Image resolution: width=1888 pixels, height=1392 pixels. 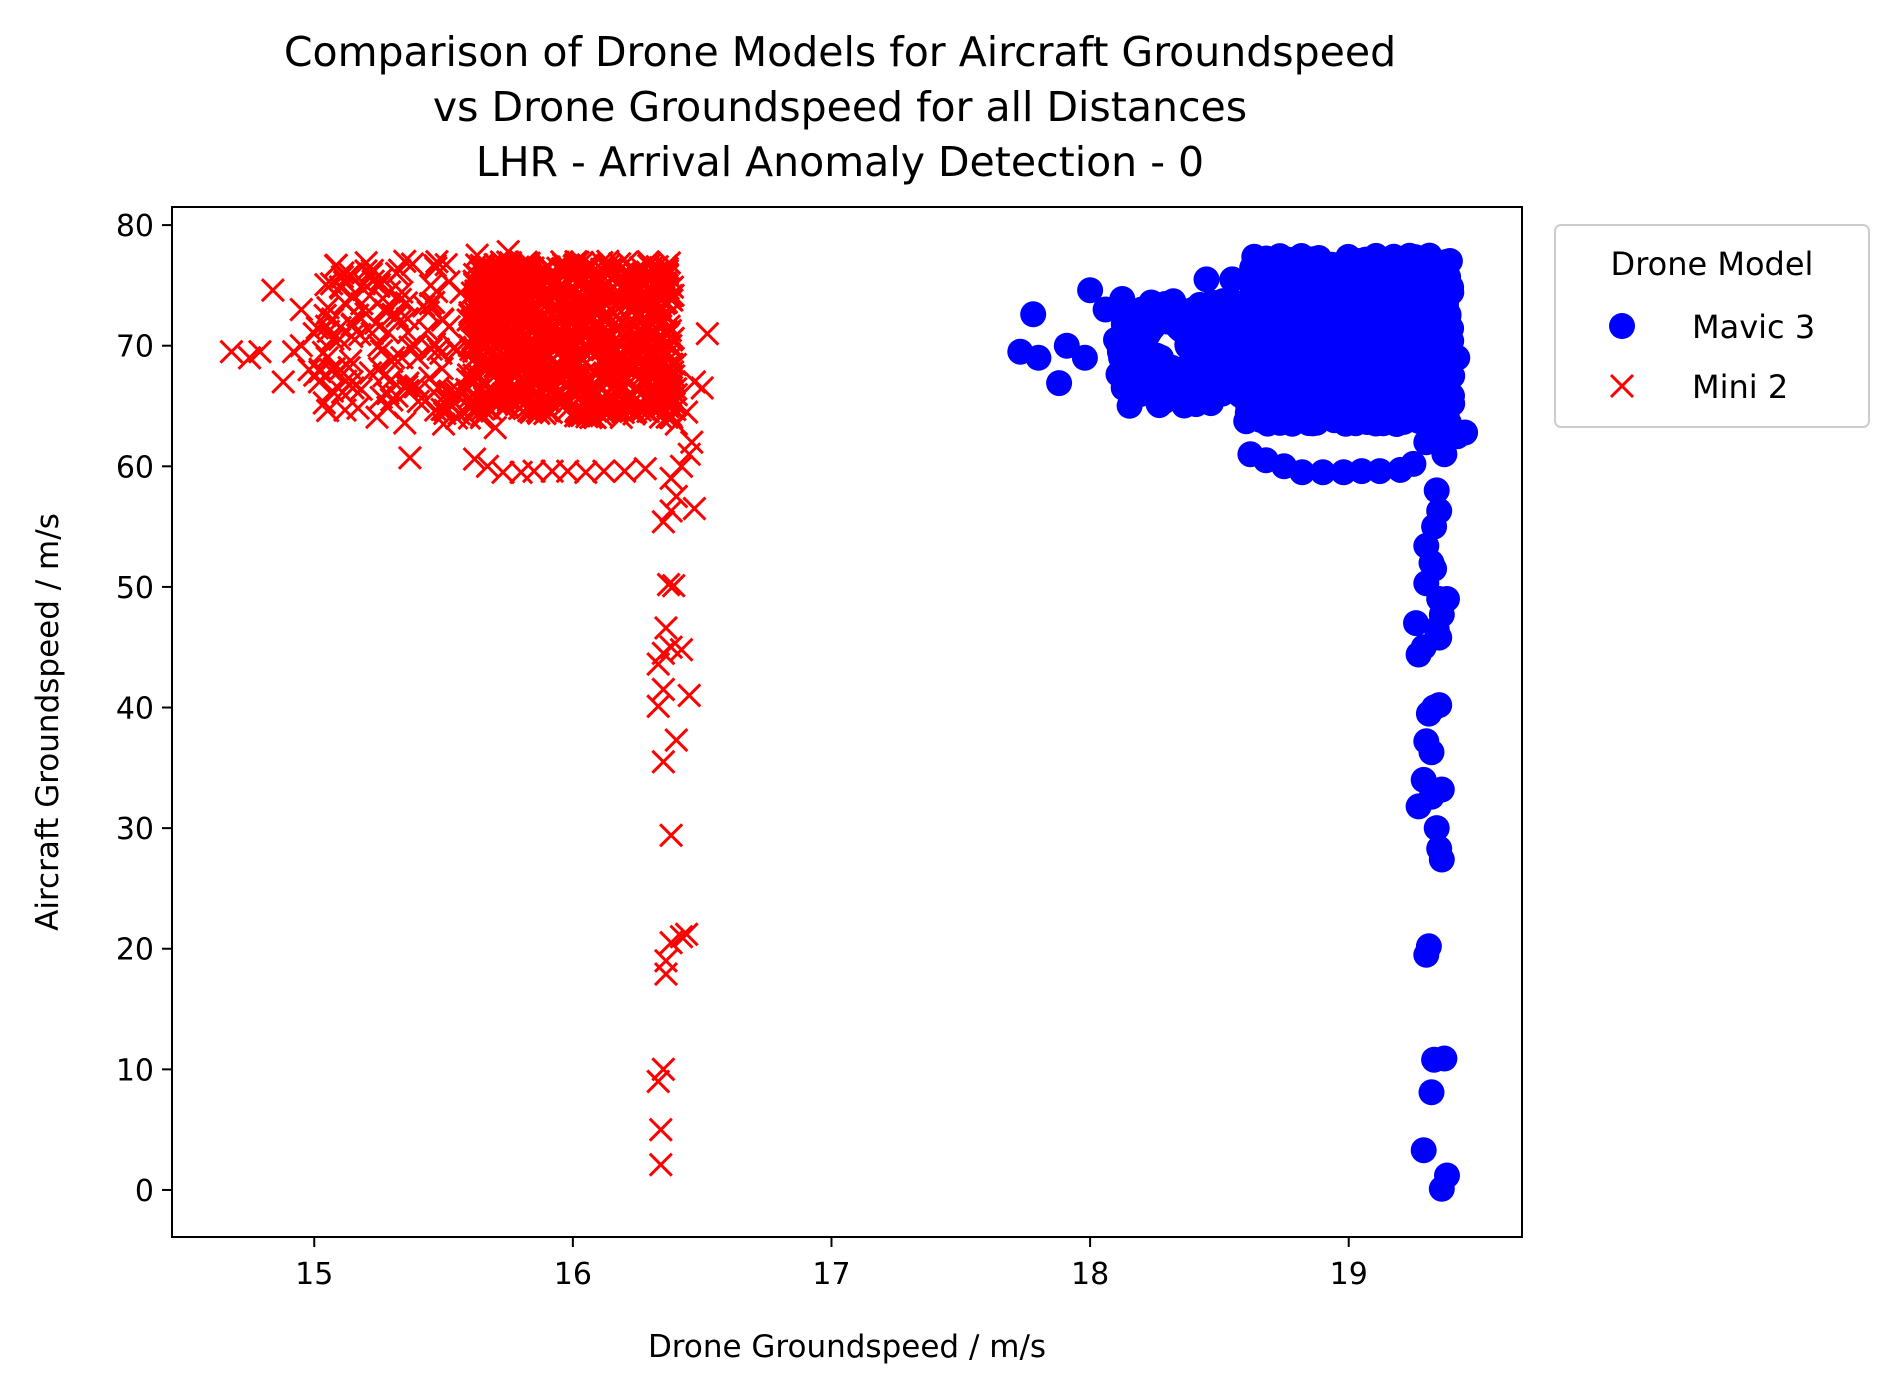 I want to click on y-tick-label: 80, so click(x=135, y=226).